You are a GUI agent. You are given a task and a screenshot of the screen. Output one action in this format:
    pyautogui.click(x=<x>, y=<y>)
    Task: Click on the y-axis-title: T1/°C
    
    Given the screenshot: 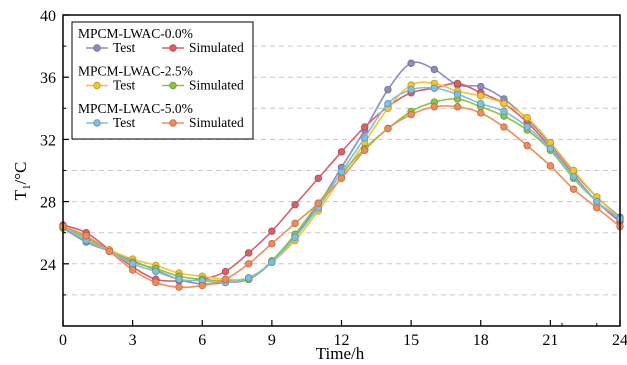 What is the action you would take?
    pyautogui.click(x=22, y=181)
    